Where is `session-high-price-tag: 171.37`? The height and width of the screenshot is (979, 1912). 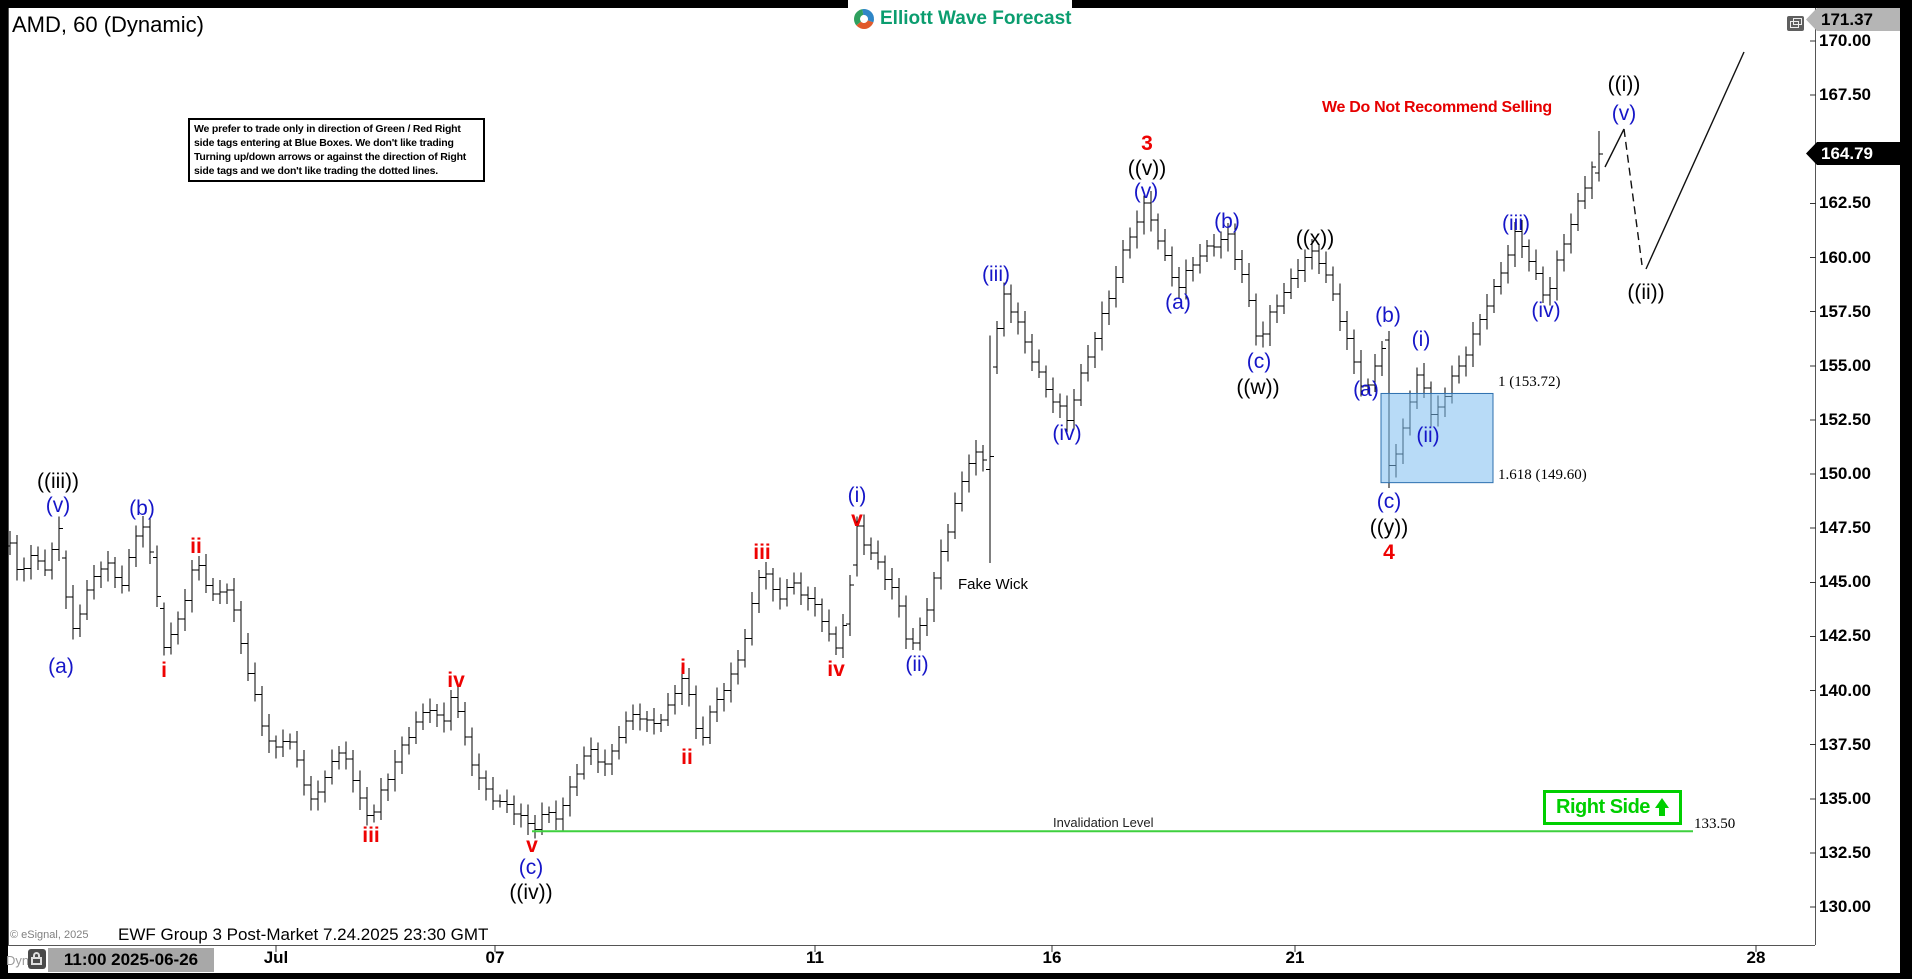 session-high-price-tag: 171.37 is located at coordinates (1854, 19).